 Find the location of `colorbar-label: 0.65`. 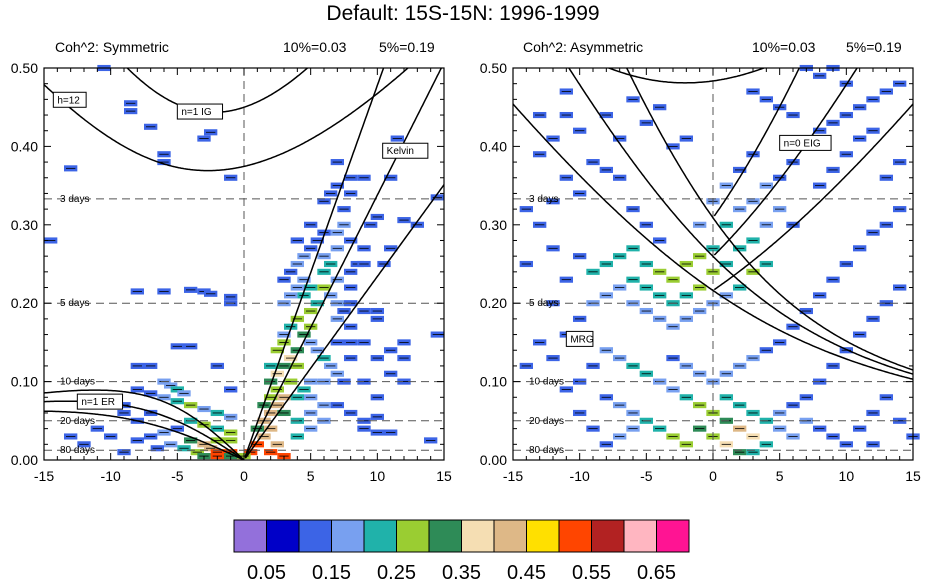

colorbar-label: 0.65 is located at coordinates (656, 571).